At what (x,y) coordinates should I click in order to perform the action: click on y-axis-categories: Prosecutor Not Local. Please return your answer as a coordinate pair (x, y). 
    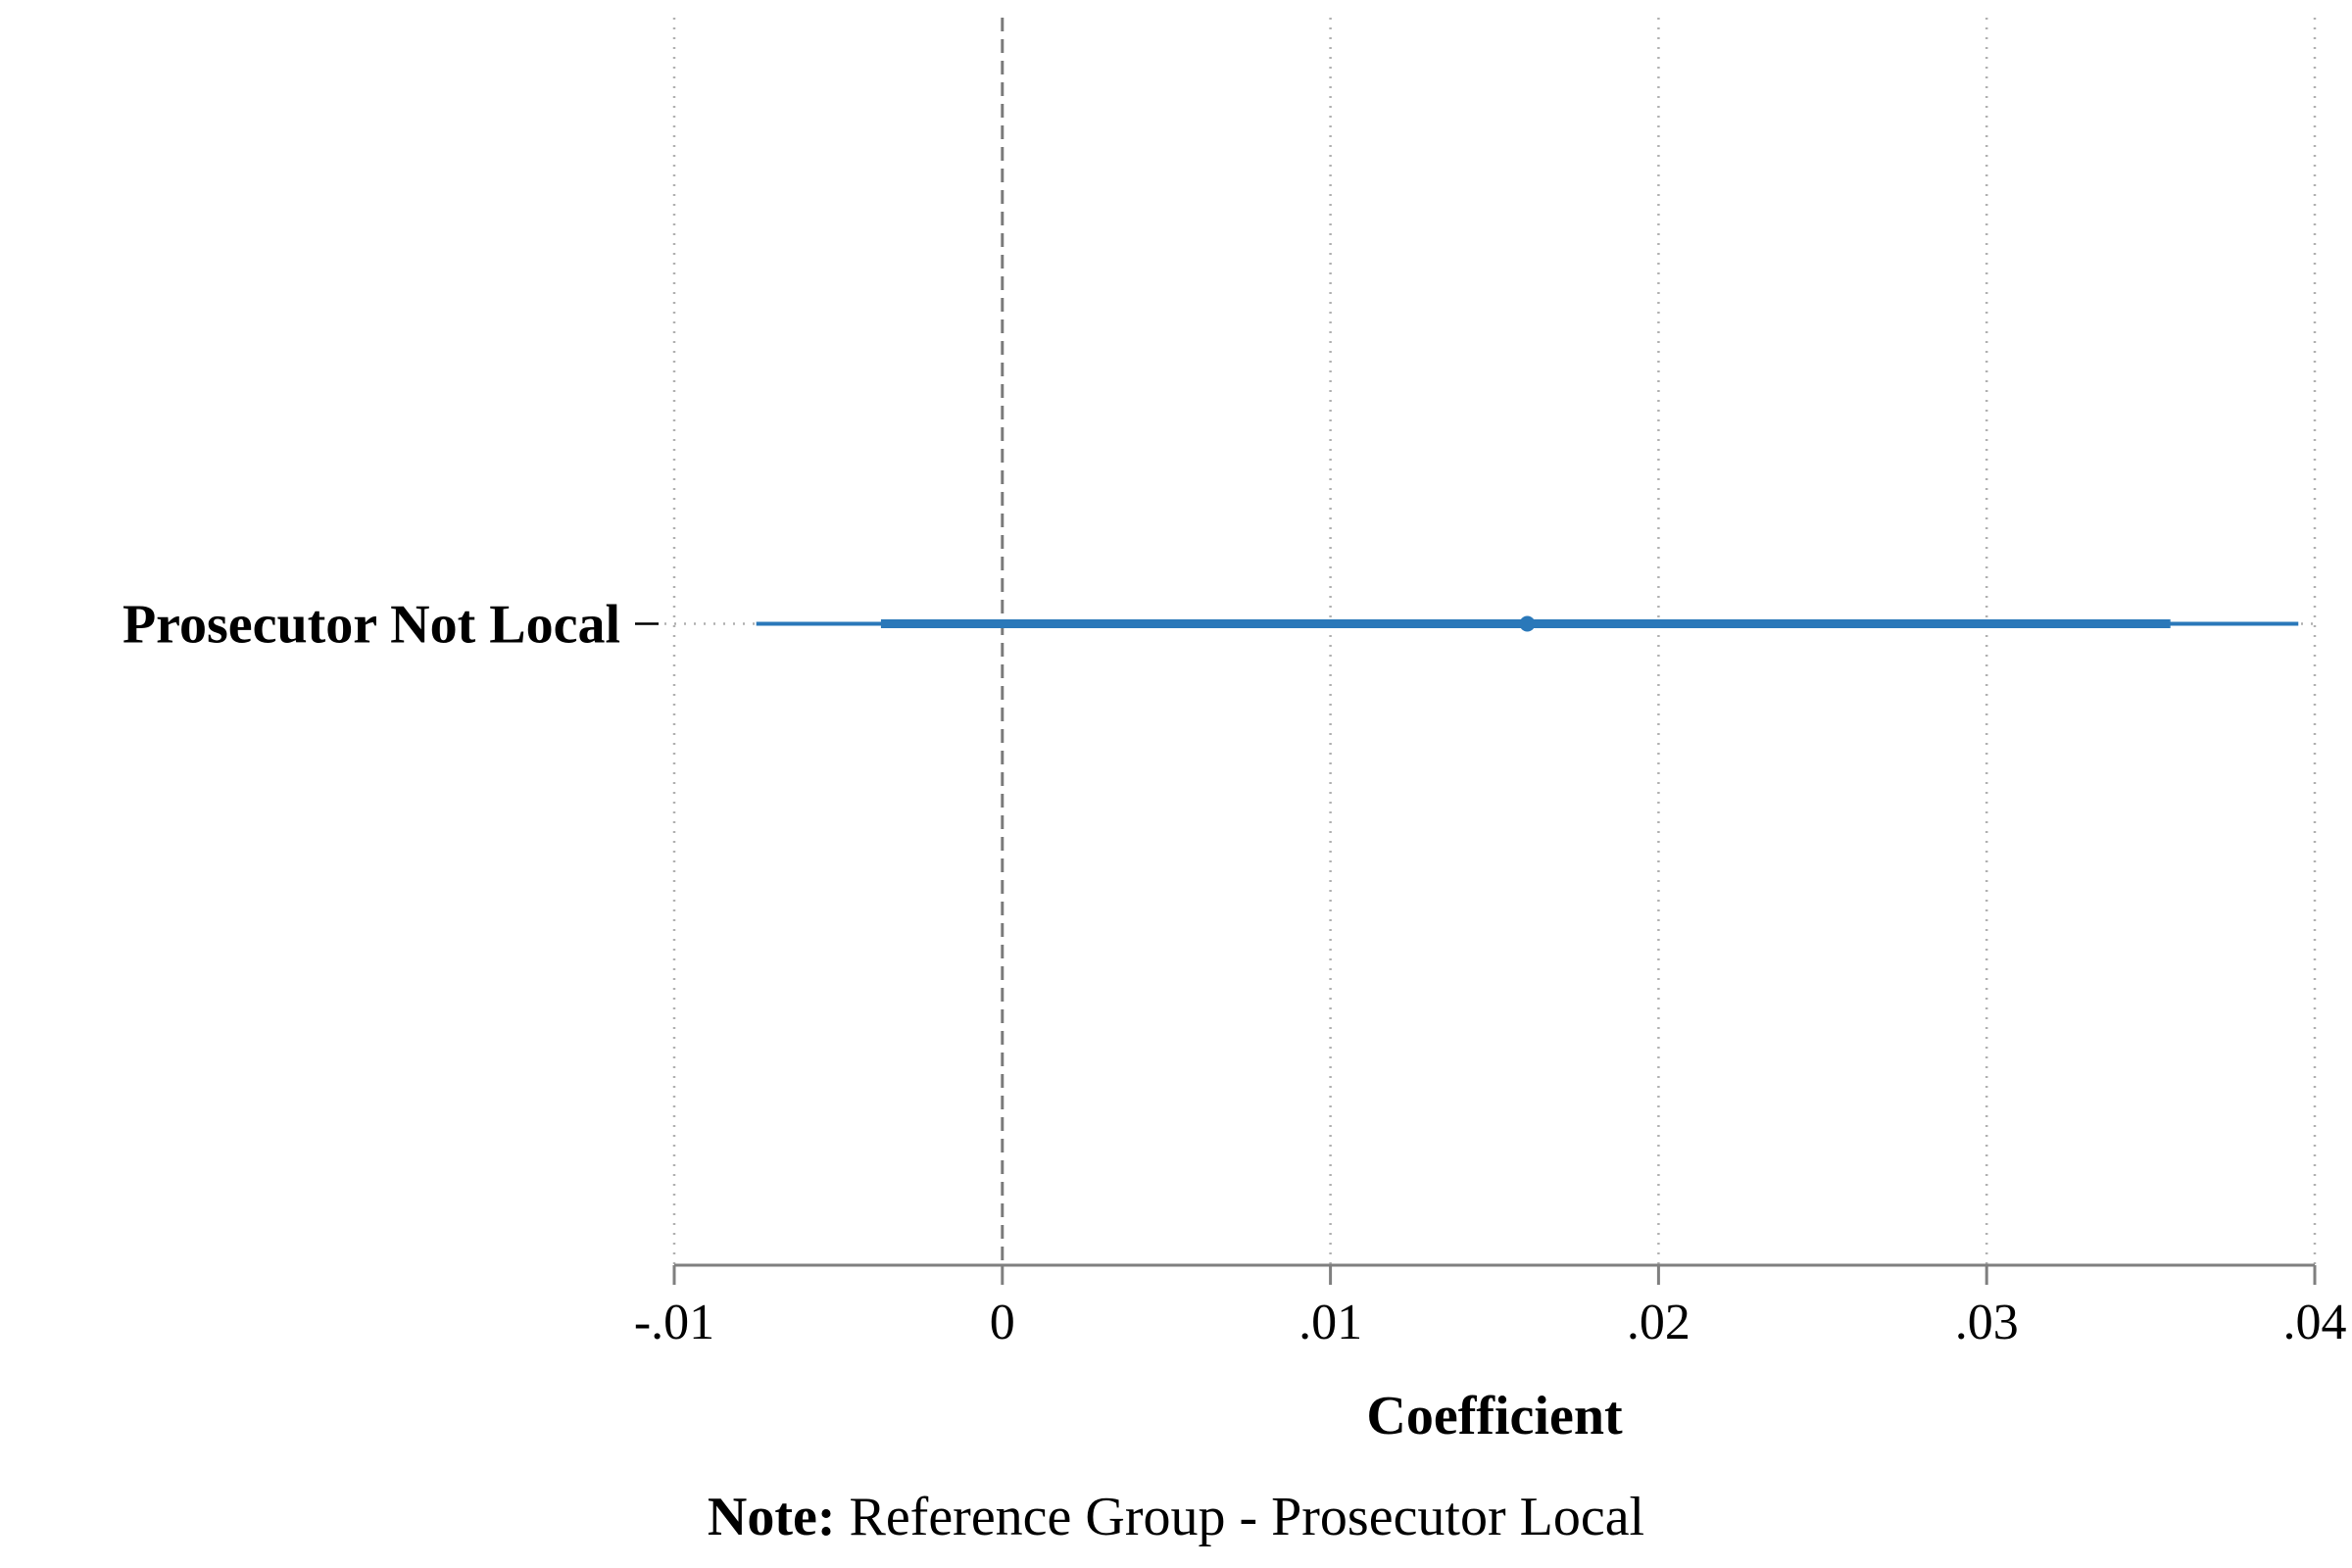
    Looking at the image, I should click on (390, 625).